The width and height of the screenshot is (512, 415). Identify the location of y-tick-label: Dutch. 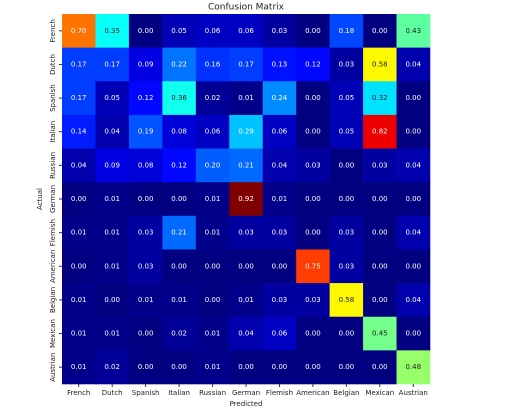
(53, 64).